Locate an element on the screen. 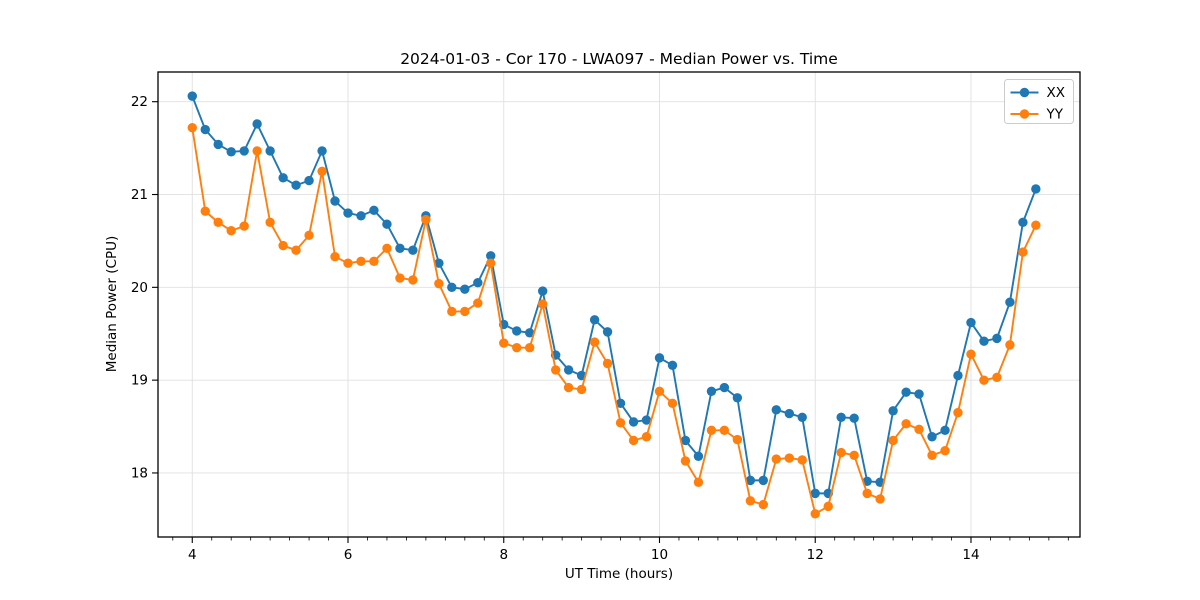  x-axis-label: UT Time (hours) is located at coordinates (619, 574).